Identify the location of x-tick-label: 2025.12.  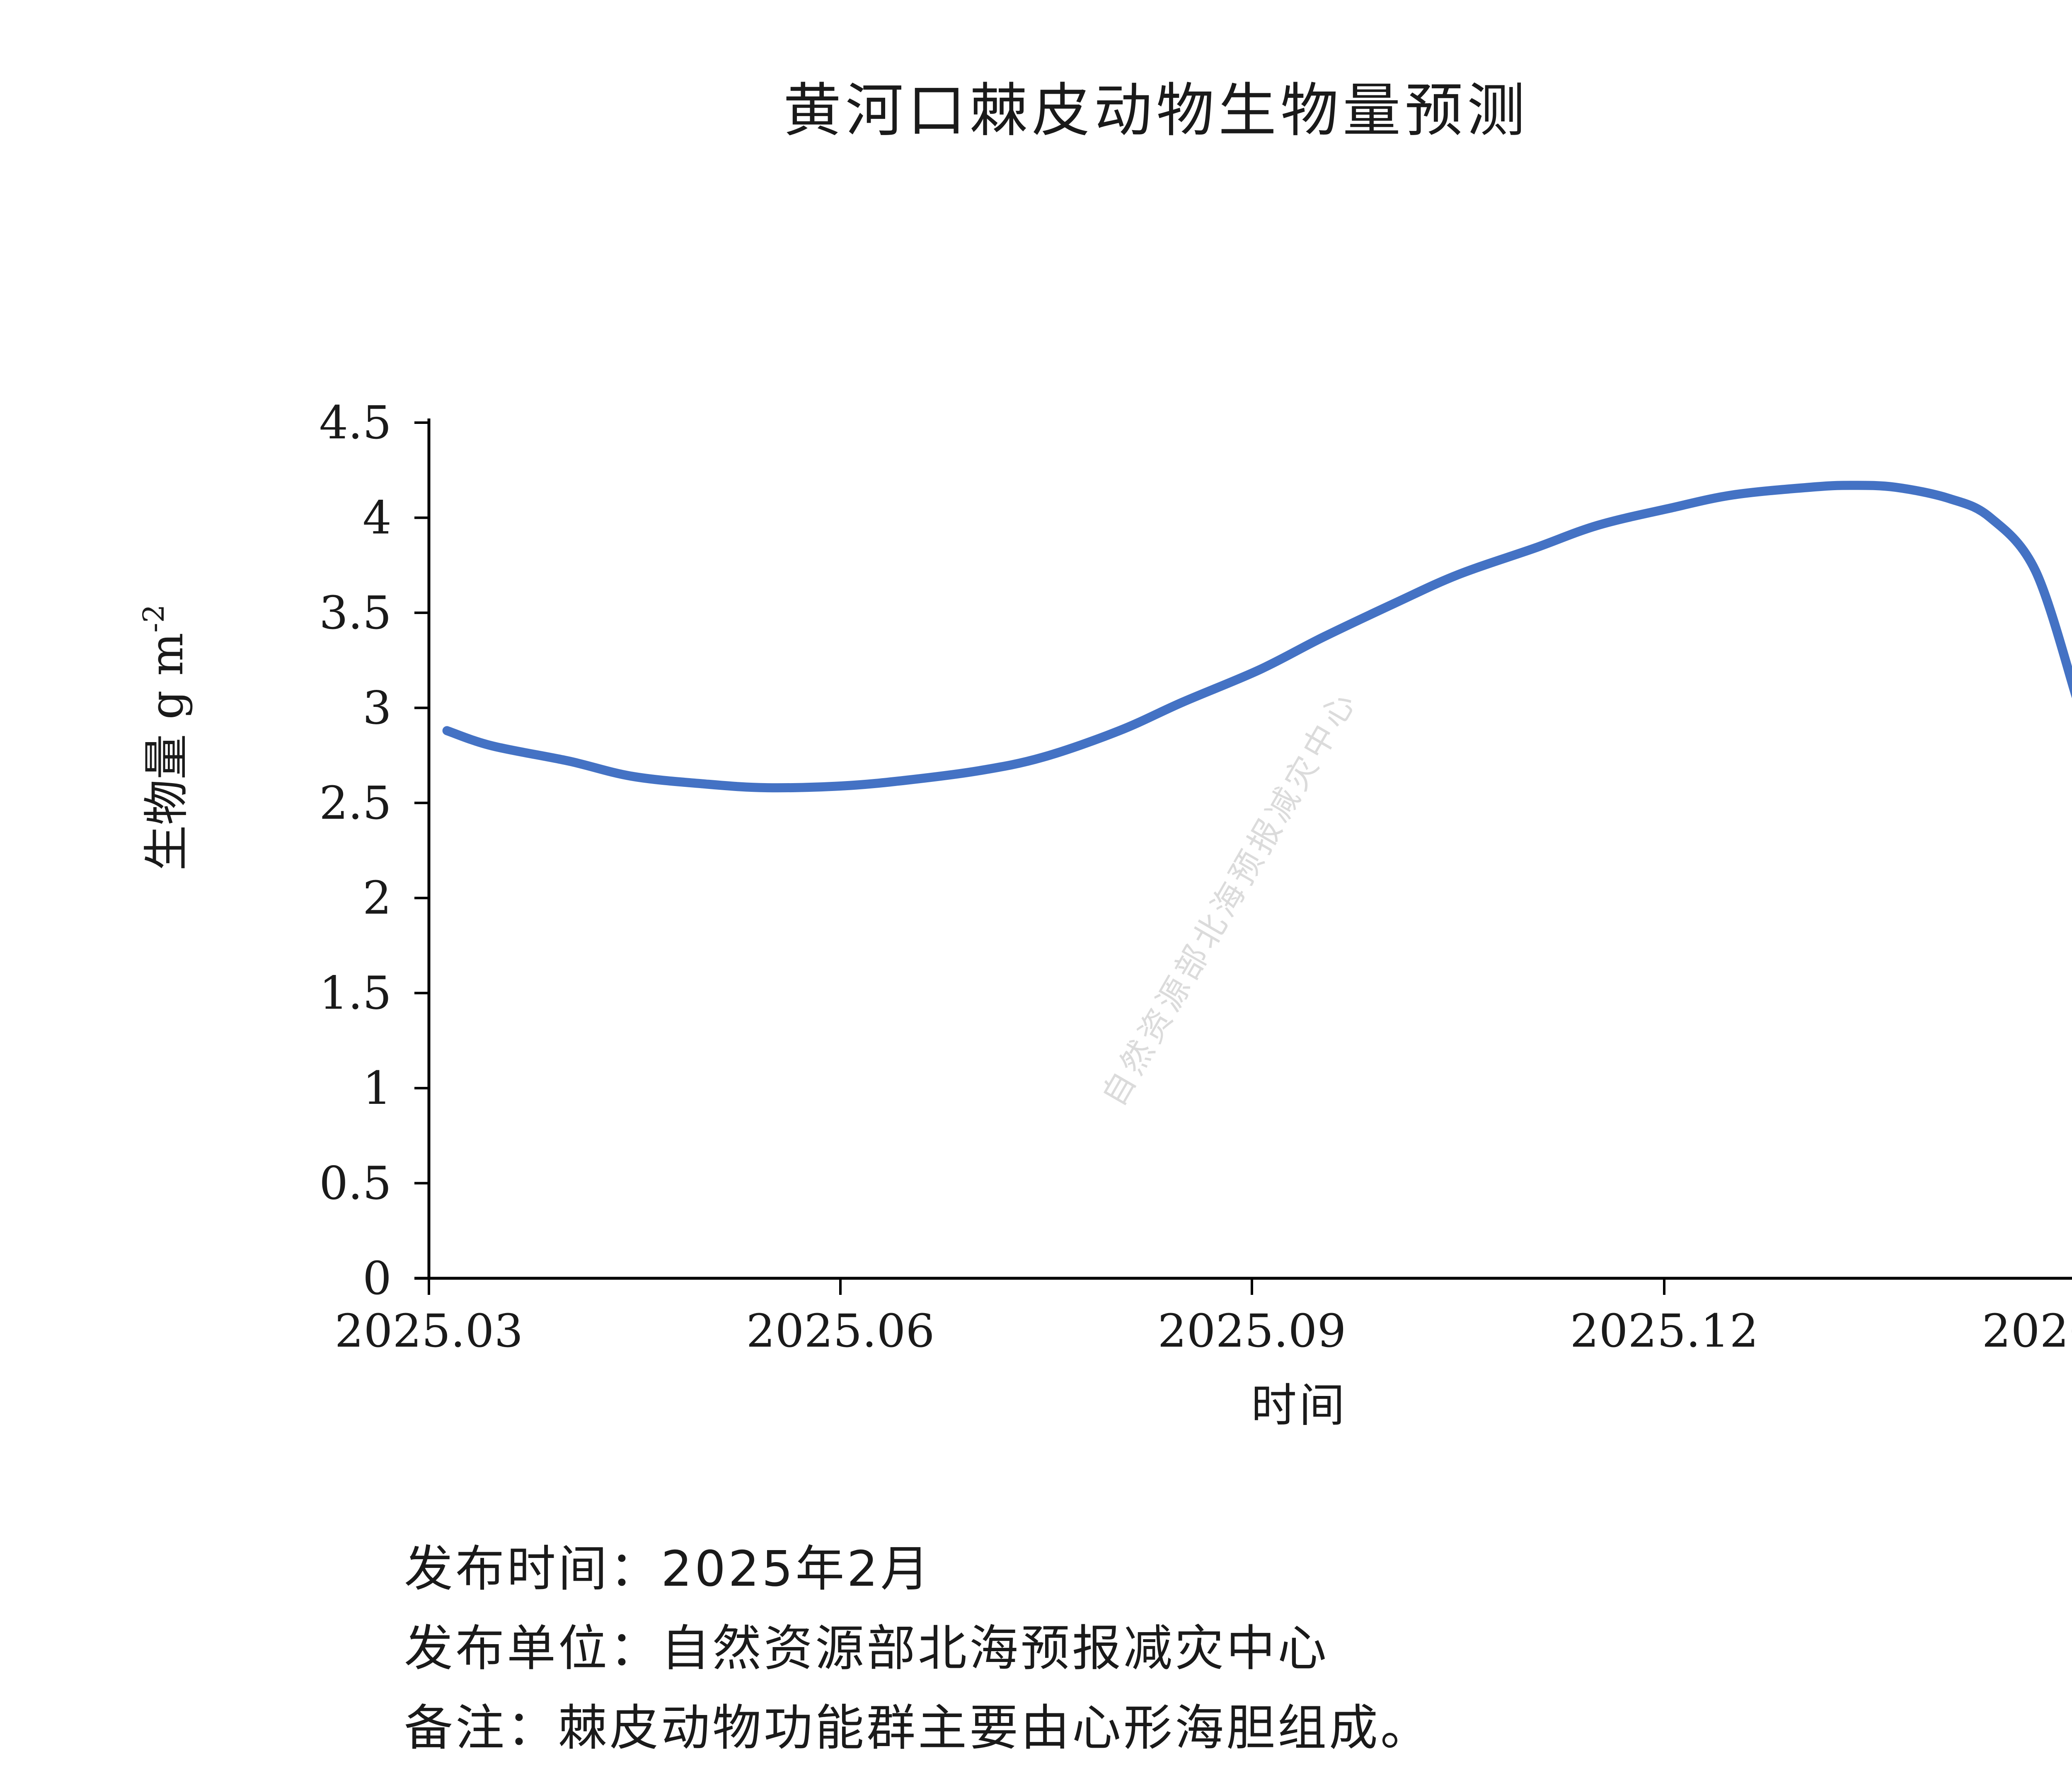
(1664, 1330).